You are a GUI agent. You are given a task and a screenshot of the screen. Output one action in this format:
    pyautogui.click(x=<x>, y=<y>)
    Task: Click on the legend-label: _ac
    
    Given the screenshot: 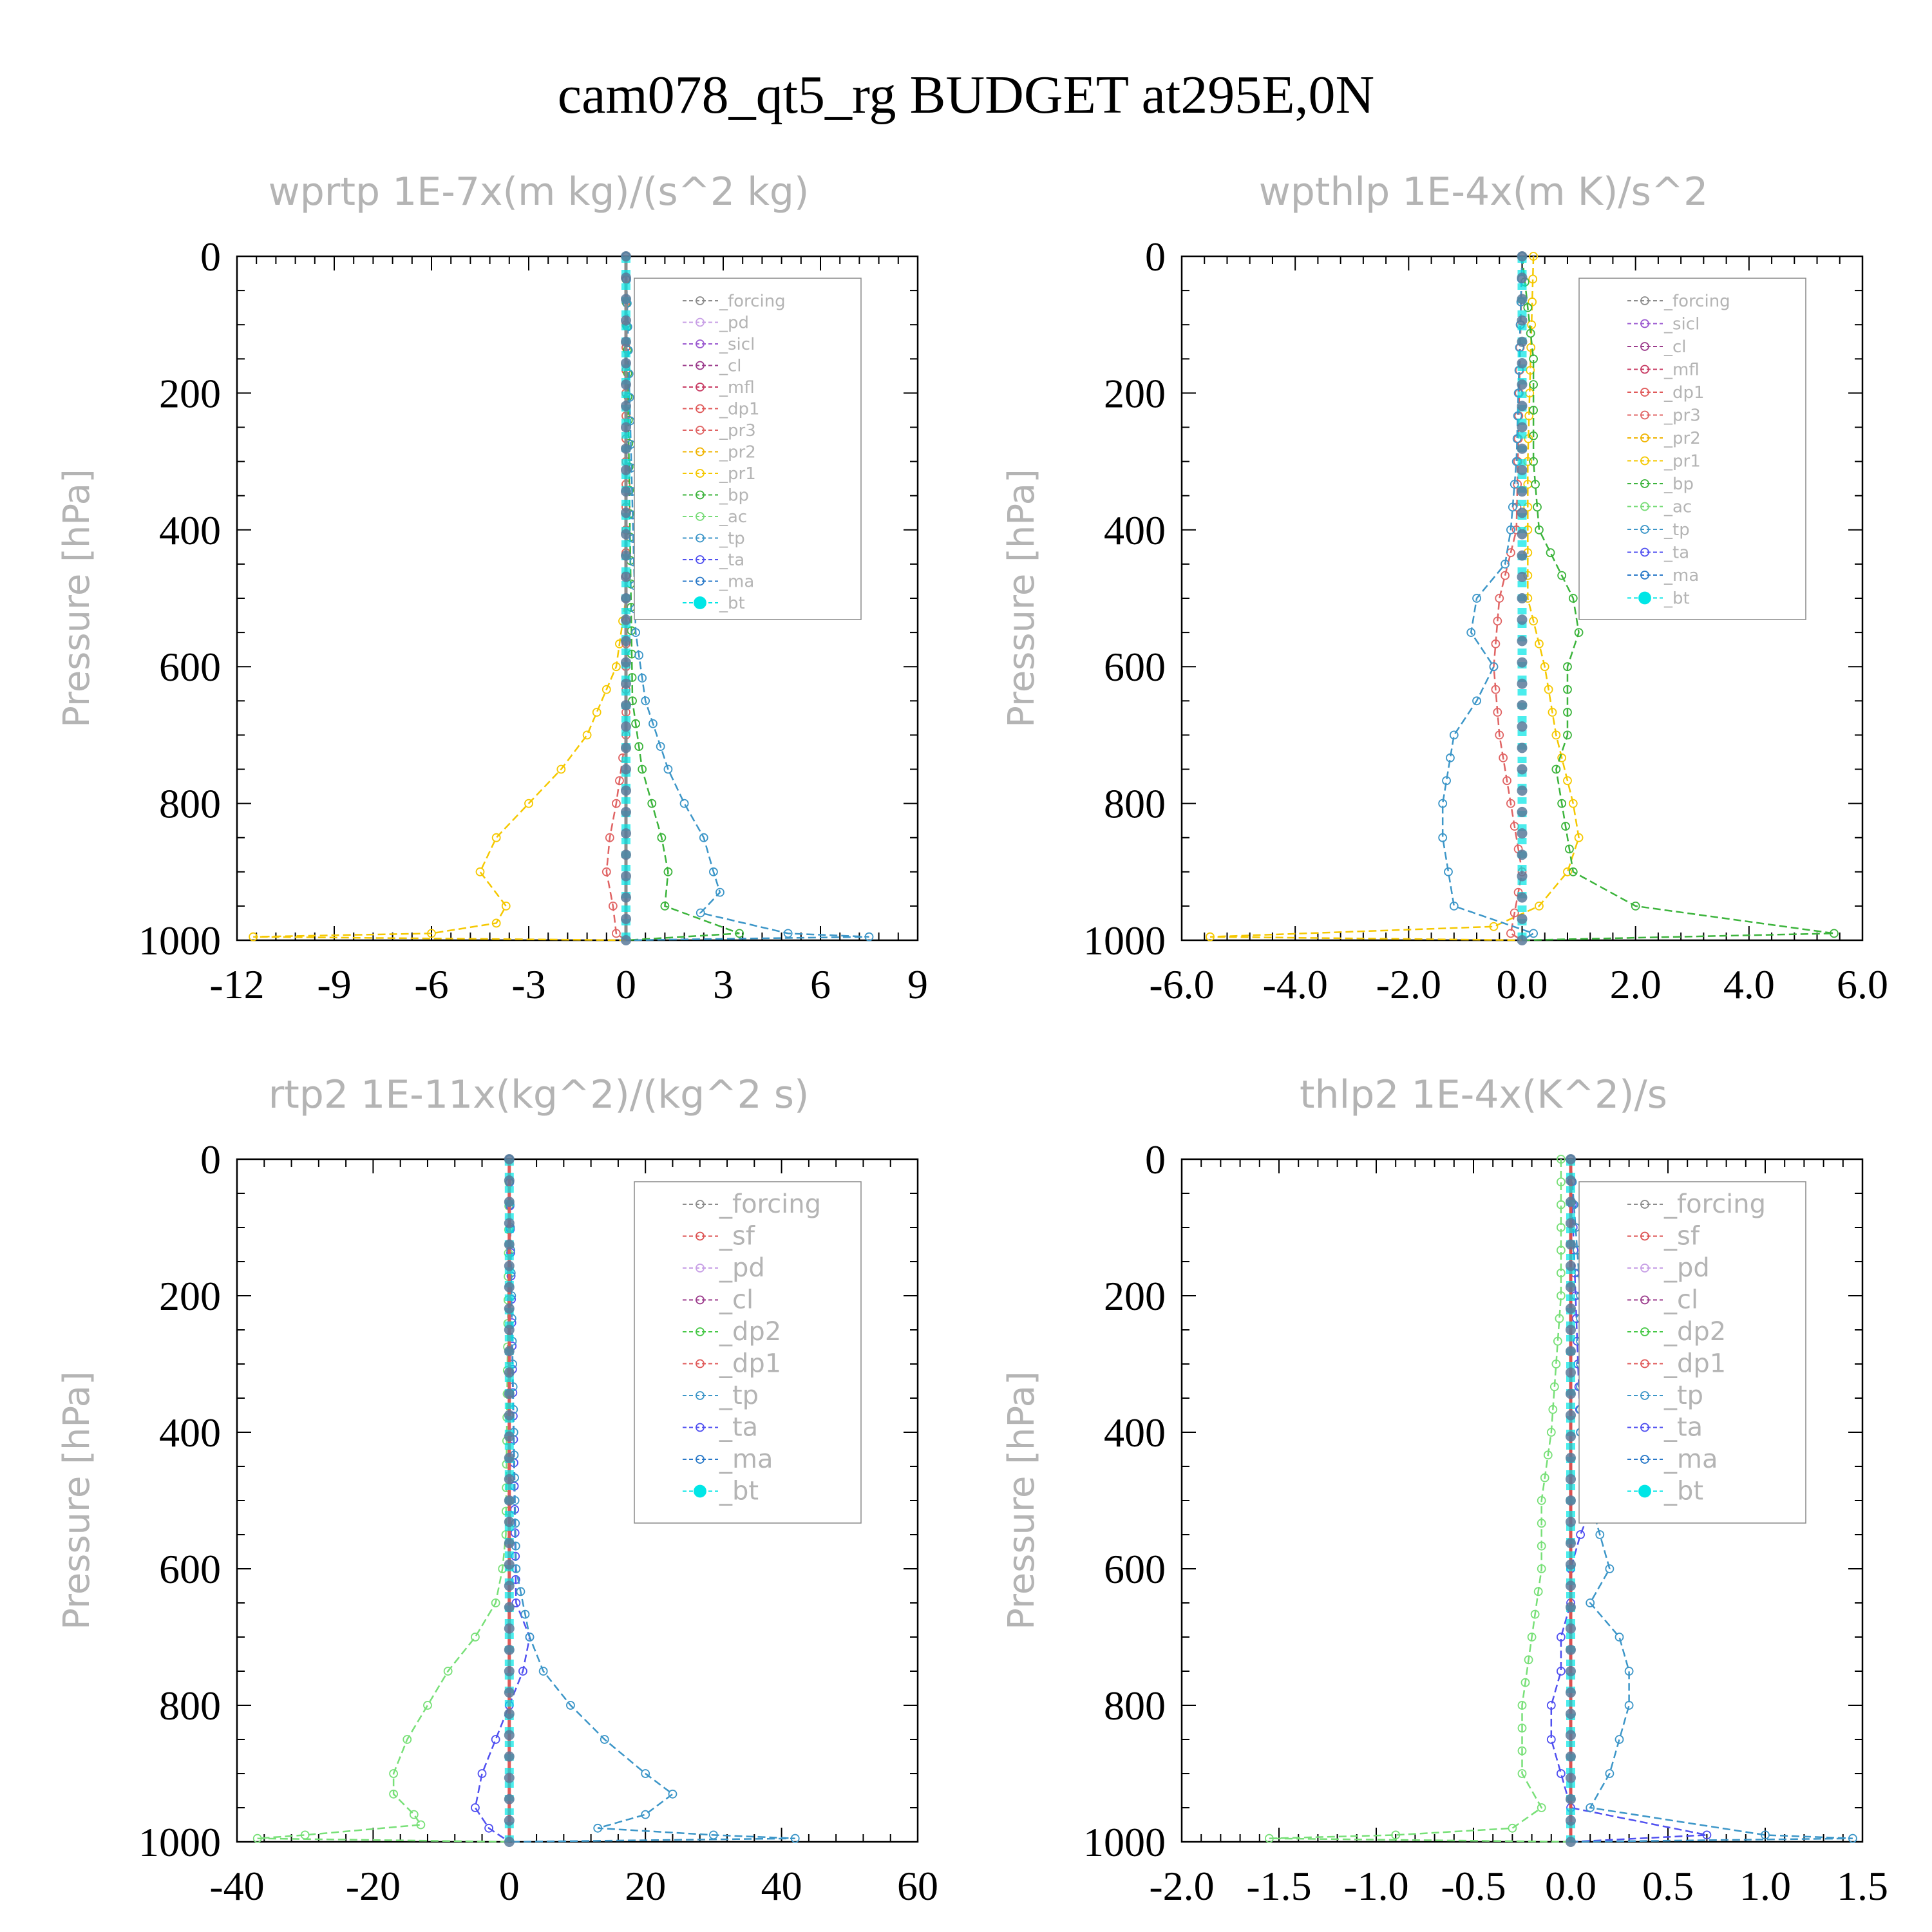 What is the action you would take?
    pyautogui.click(x=1677, y=508)
    